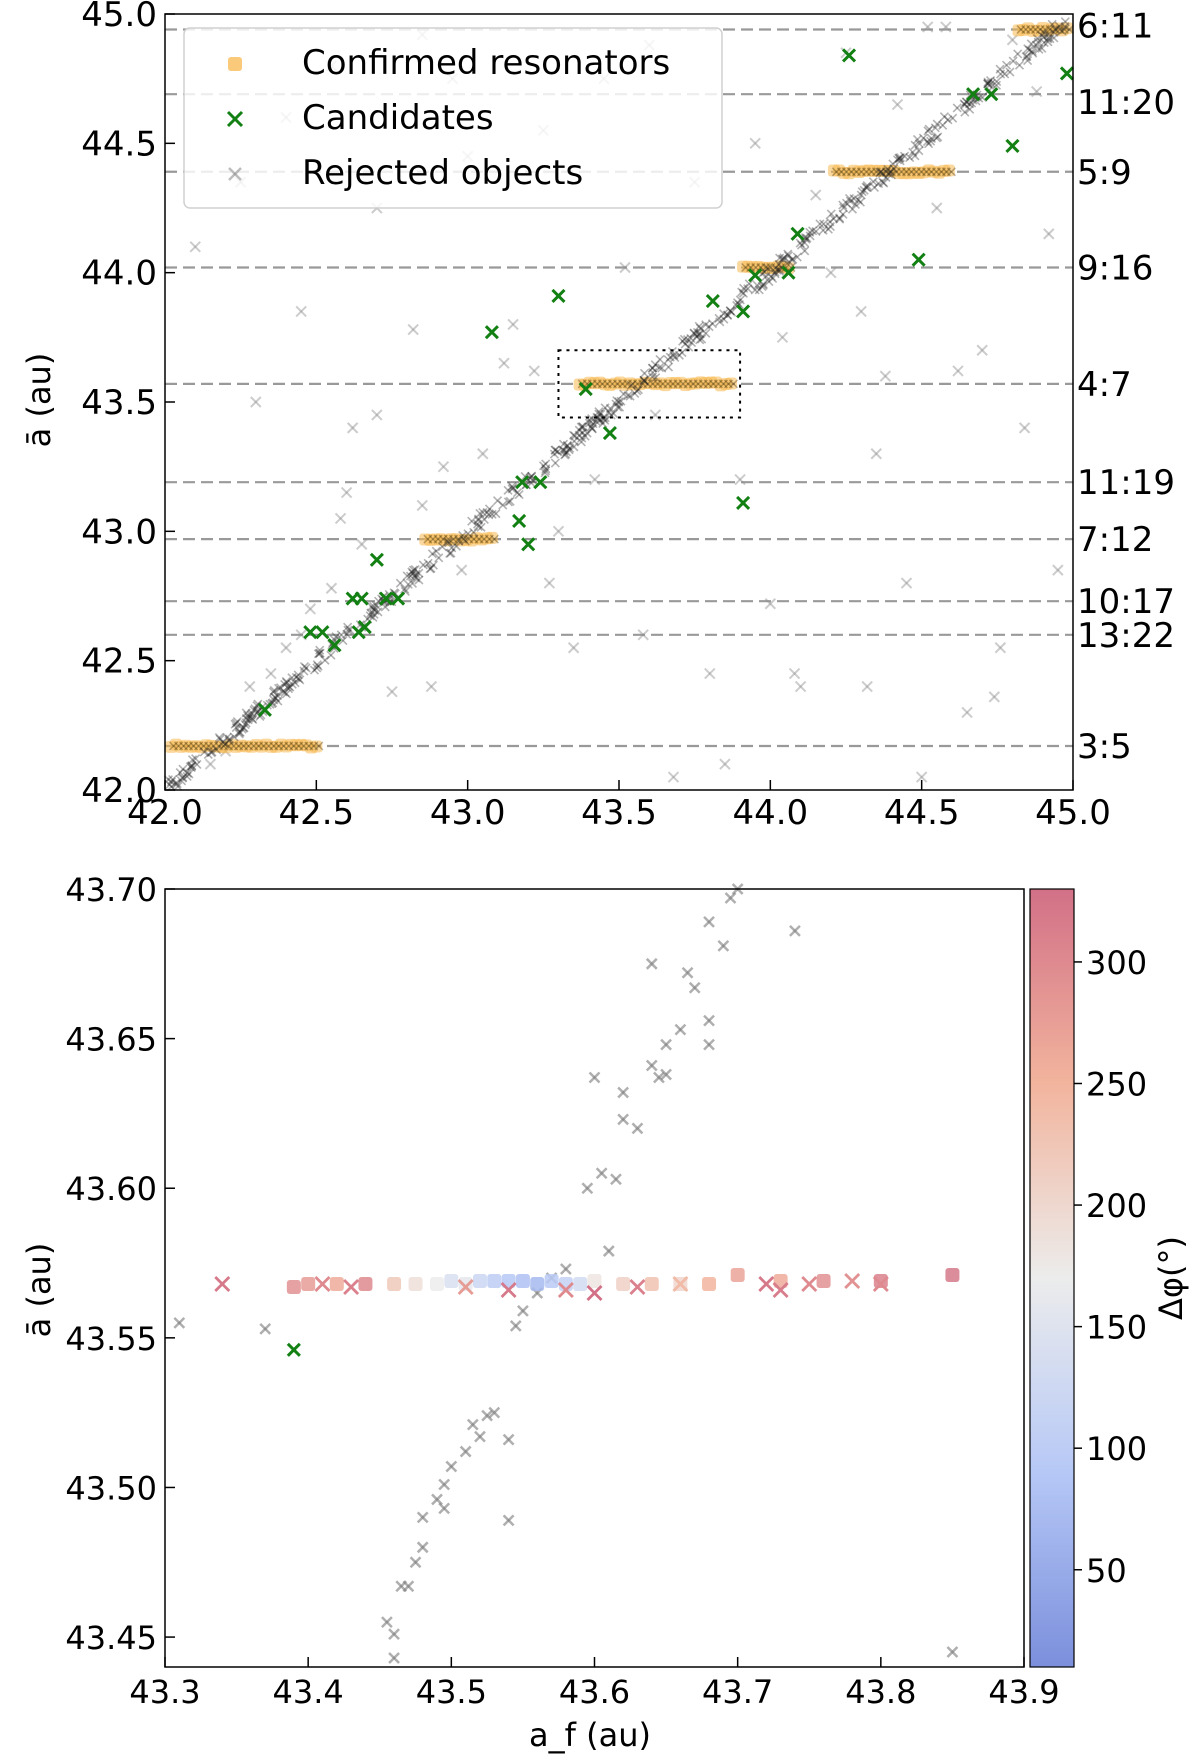 This screenshot has width=1200, height=1754. Describe the element at coordinates (1126, 602) in the screenshot. I see `resonance-label: 10:17` at that location.